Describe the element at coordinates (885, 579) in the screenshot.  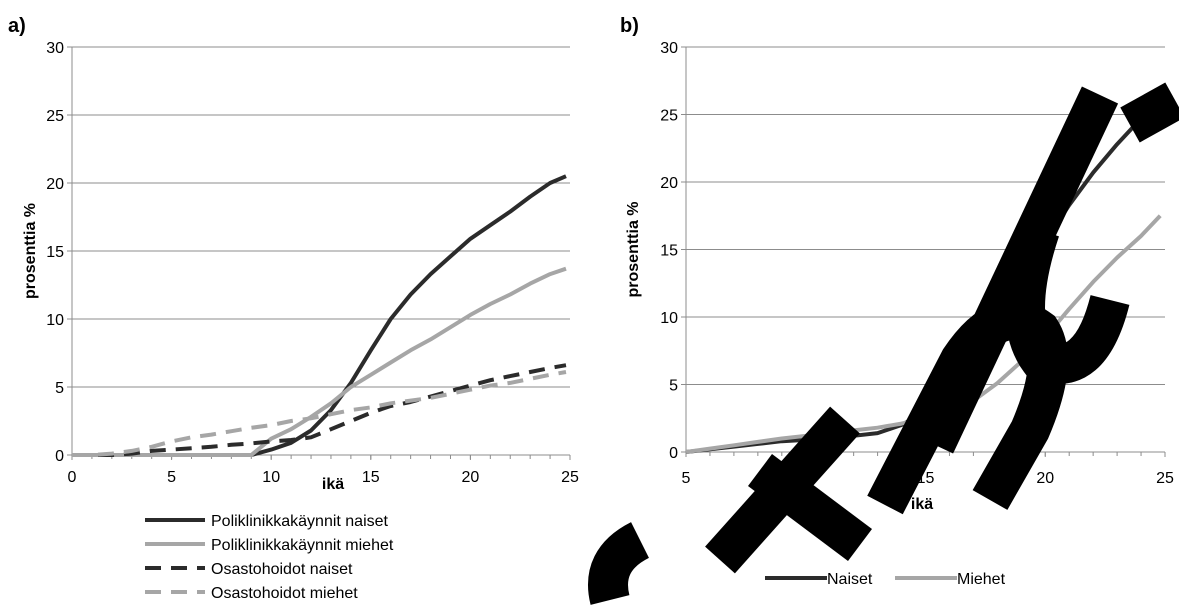
I see `legend-b: Naiset Miehet` at that location.